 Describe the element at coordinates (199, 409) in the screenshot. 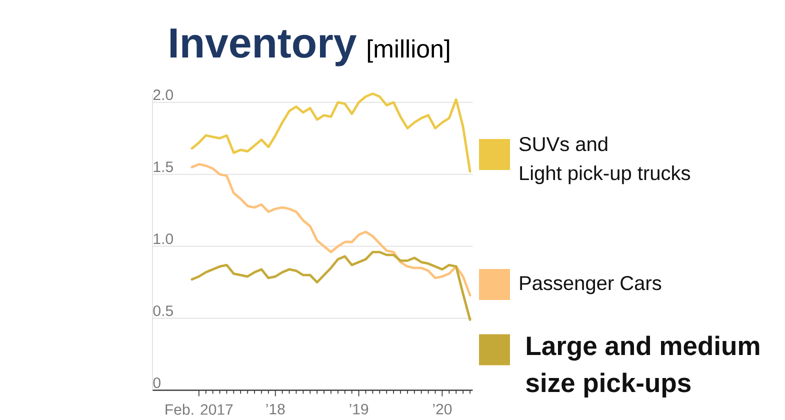

I see `x-tick-label: Feb. 2017` at that location.